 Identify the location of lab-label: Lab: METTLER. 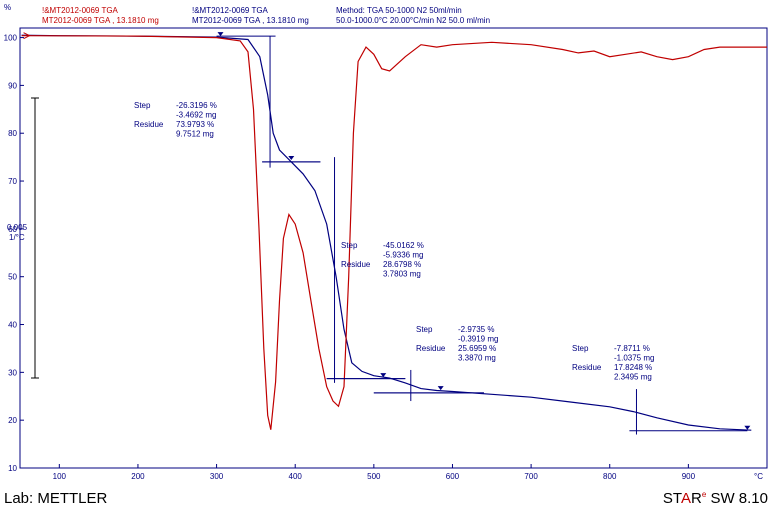
(56, 498).